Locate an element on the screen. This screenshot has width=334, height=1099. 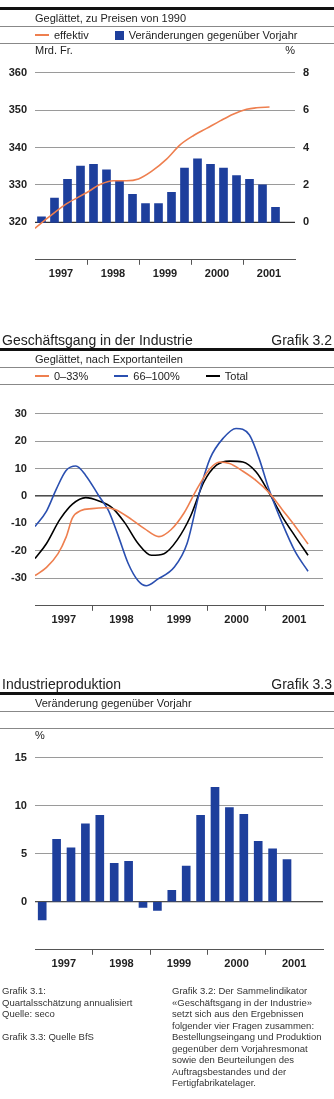
chart-title: Industrieproduktion is located at coordinates (62, 684).